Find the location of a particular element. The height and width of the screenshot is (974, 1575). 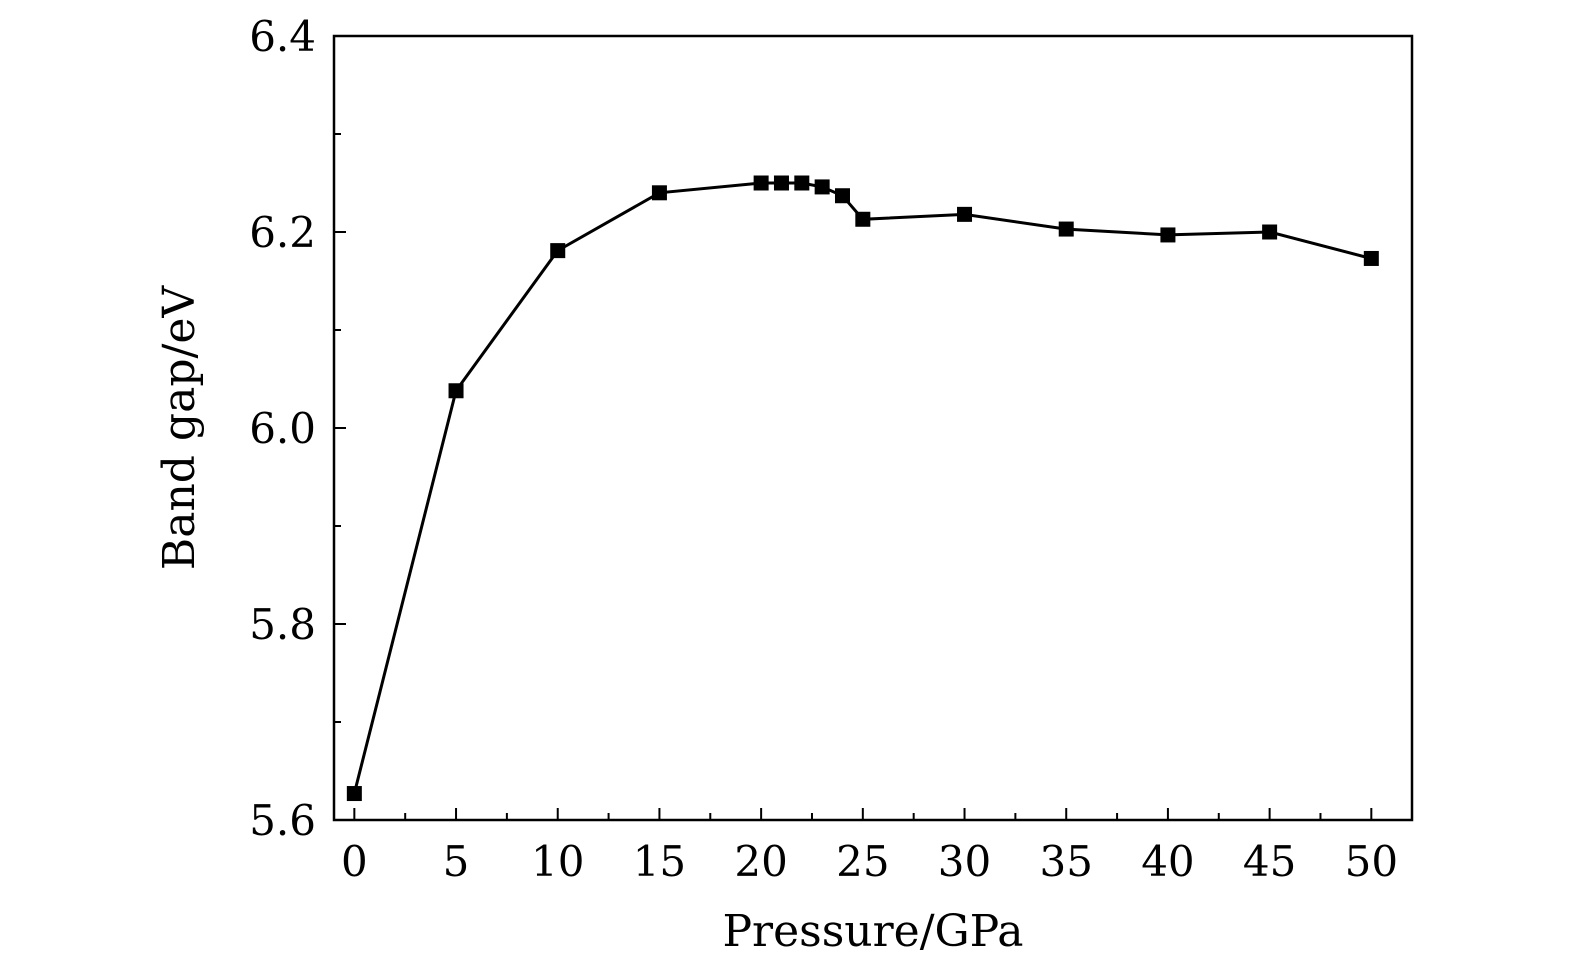

x-tick-label: 10 is located at coordinates (557, 861).